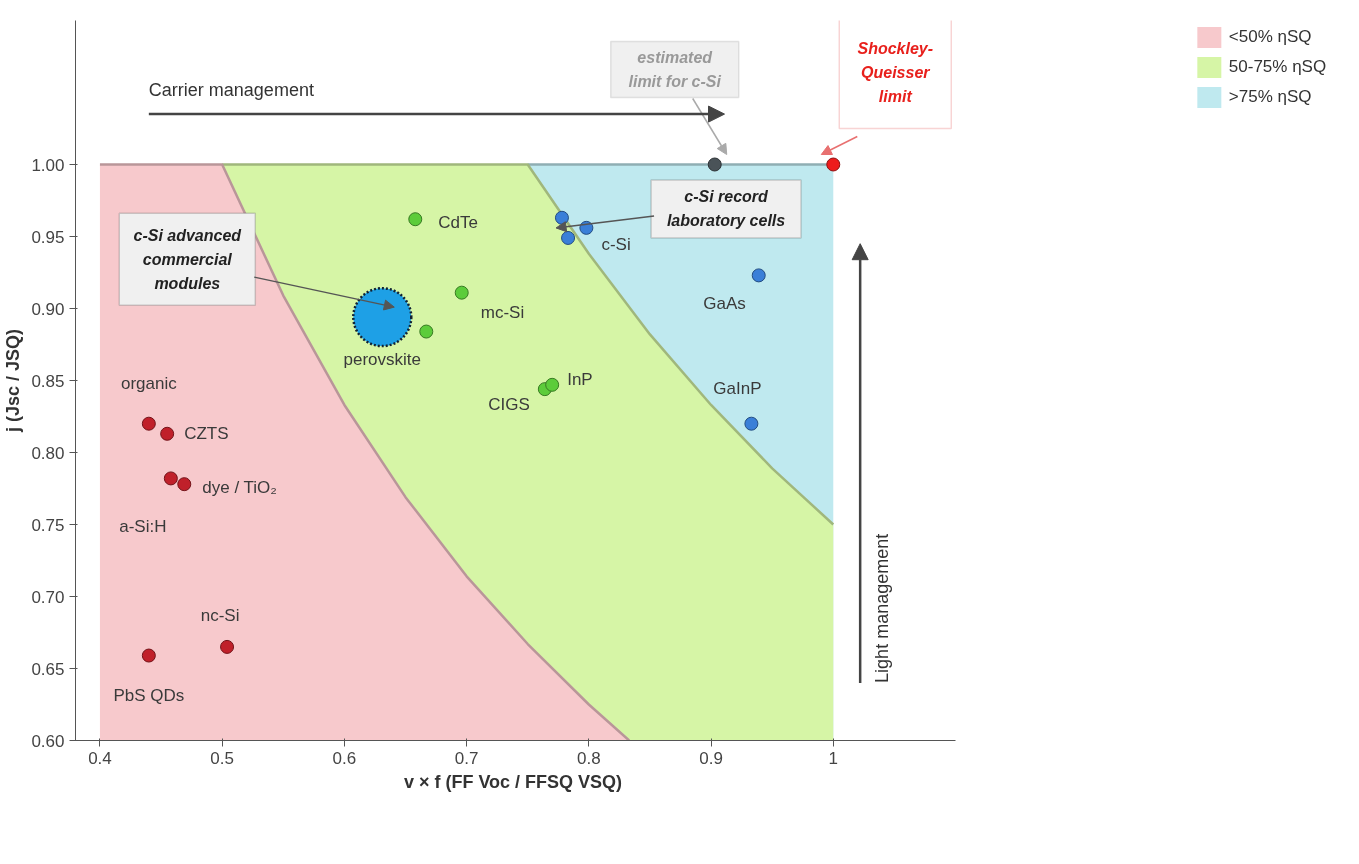  Describe the element at coordinates (513, 781) in the screenshot. I see `x-axis-title: v × f (FF Voc / FFSQ VSQ)` at that location.